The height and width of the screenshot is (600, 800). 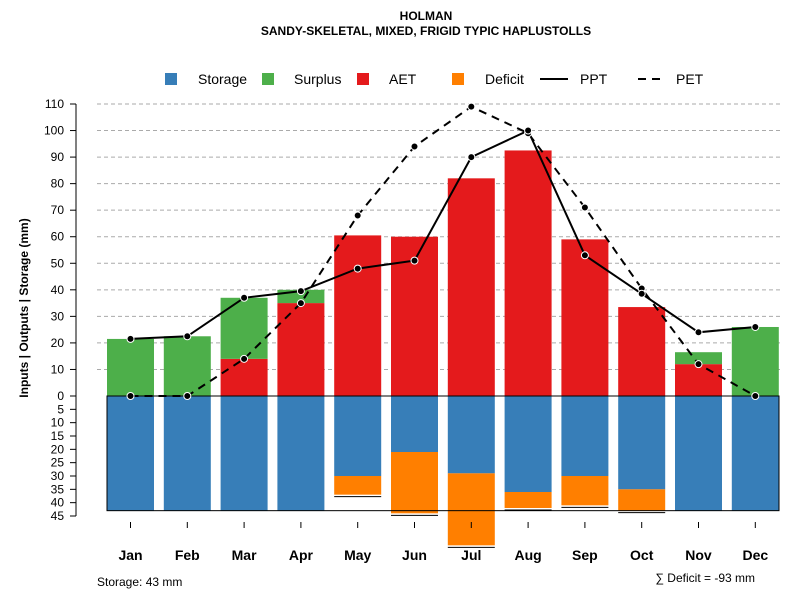 What do you see at coordinates (244, 555) in the screenshot?
I see `x-tick-label: Mar` at bounding box center [244, 555].